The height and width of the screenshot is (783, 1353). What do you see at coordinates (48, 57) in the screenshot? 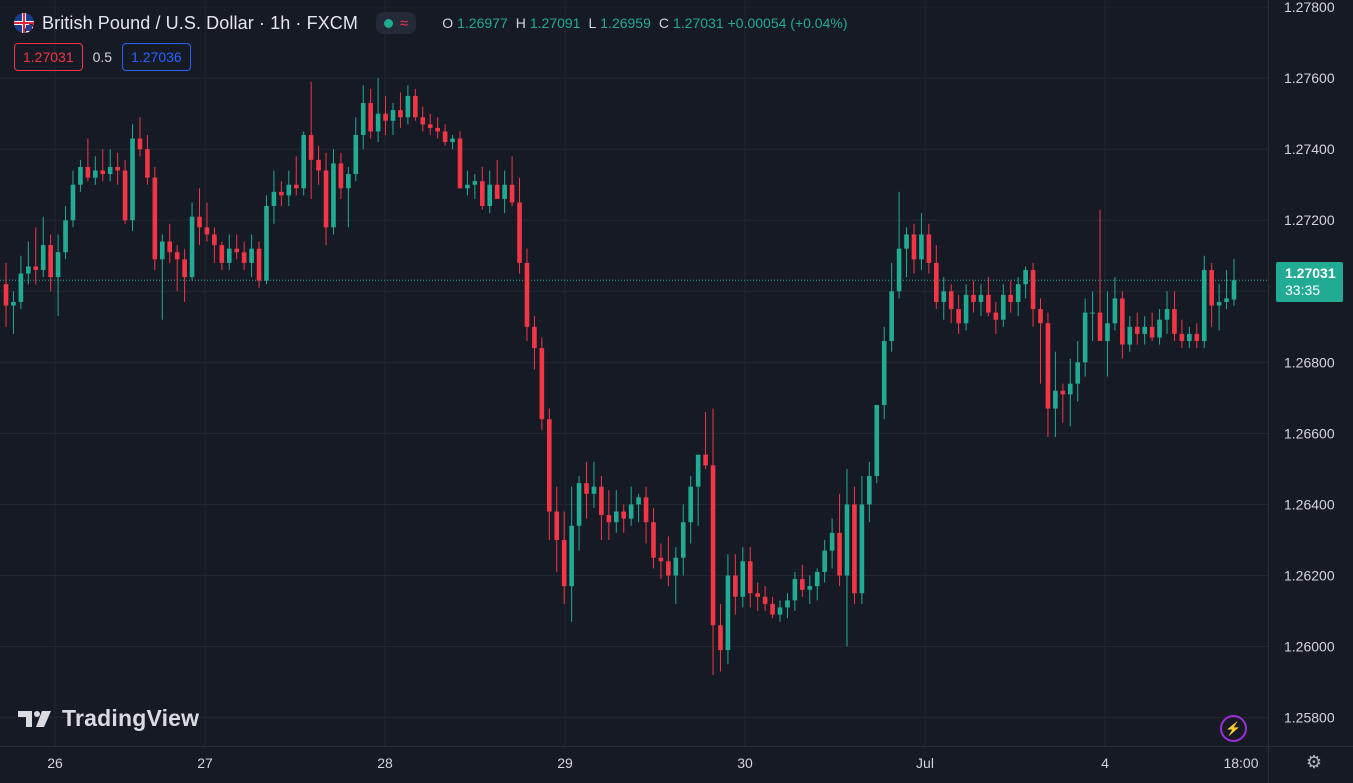
I see `sell-button: 1.27031` at bounding box center [48, 57].